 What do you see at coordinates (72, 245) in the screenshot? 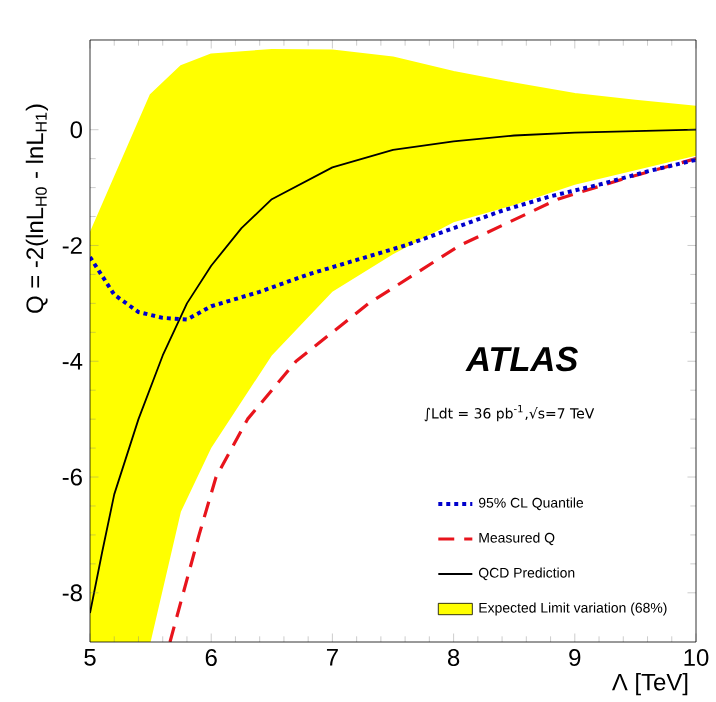
I see `y-tick-label: -2` at bounding box center [72, 245].